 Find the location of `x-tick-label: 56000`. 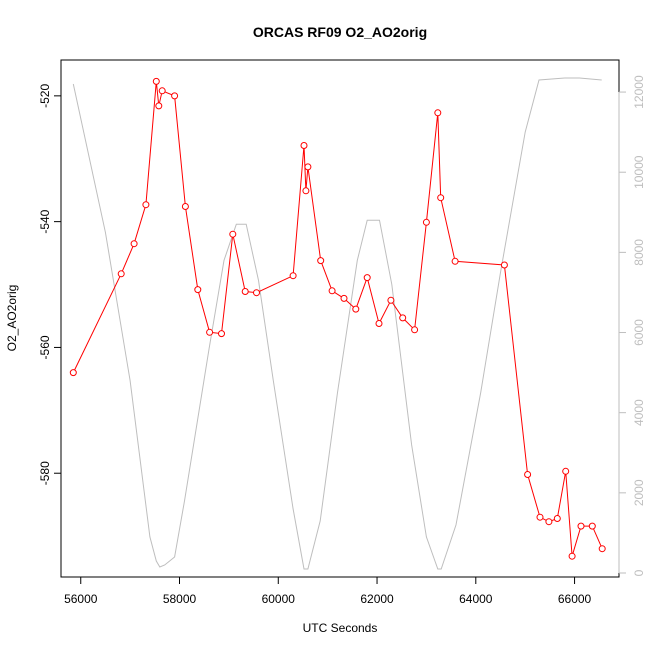

x-tick-label: 56000 is located at coordinates (81, 599).